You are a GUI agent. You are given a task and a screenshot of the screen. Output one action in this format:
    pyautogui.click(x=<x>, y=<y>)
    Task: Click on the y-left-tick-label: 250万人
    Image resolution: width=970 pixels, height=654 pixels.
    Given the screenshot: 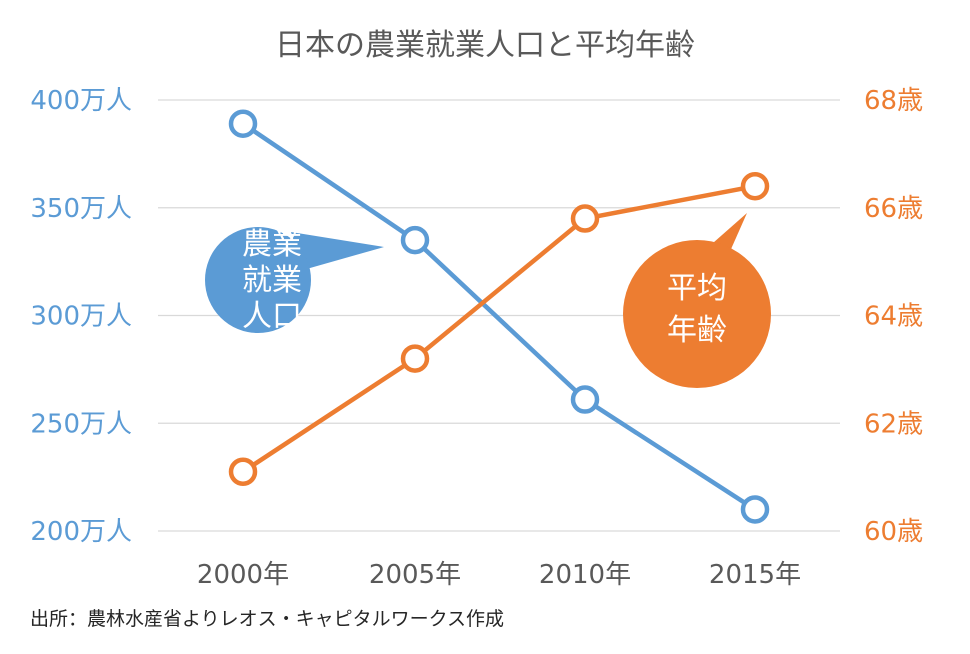 What is the action you would take?
    pyautogui.click(x=81, y=424)
    